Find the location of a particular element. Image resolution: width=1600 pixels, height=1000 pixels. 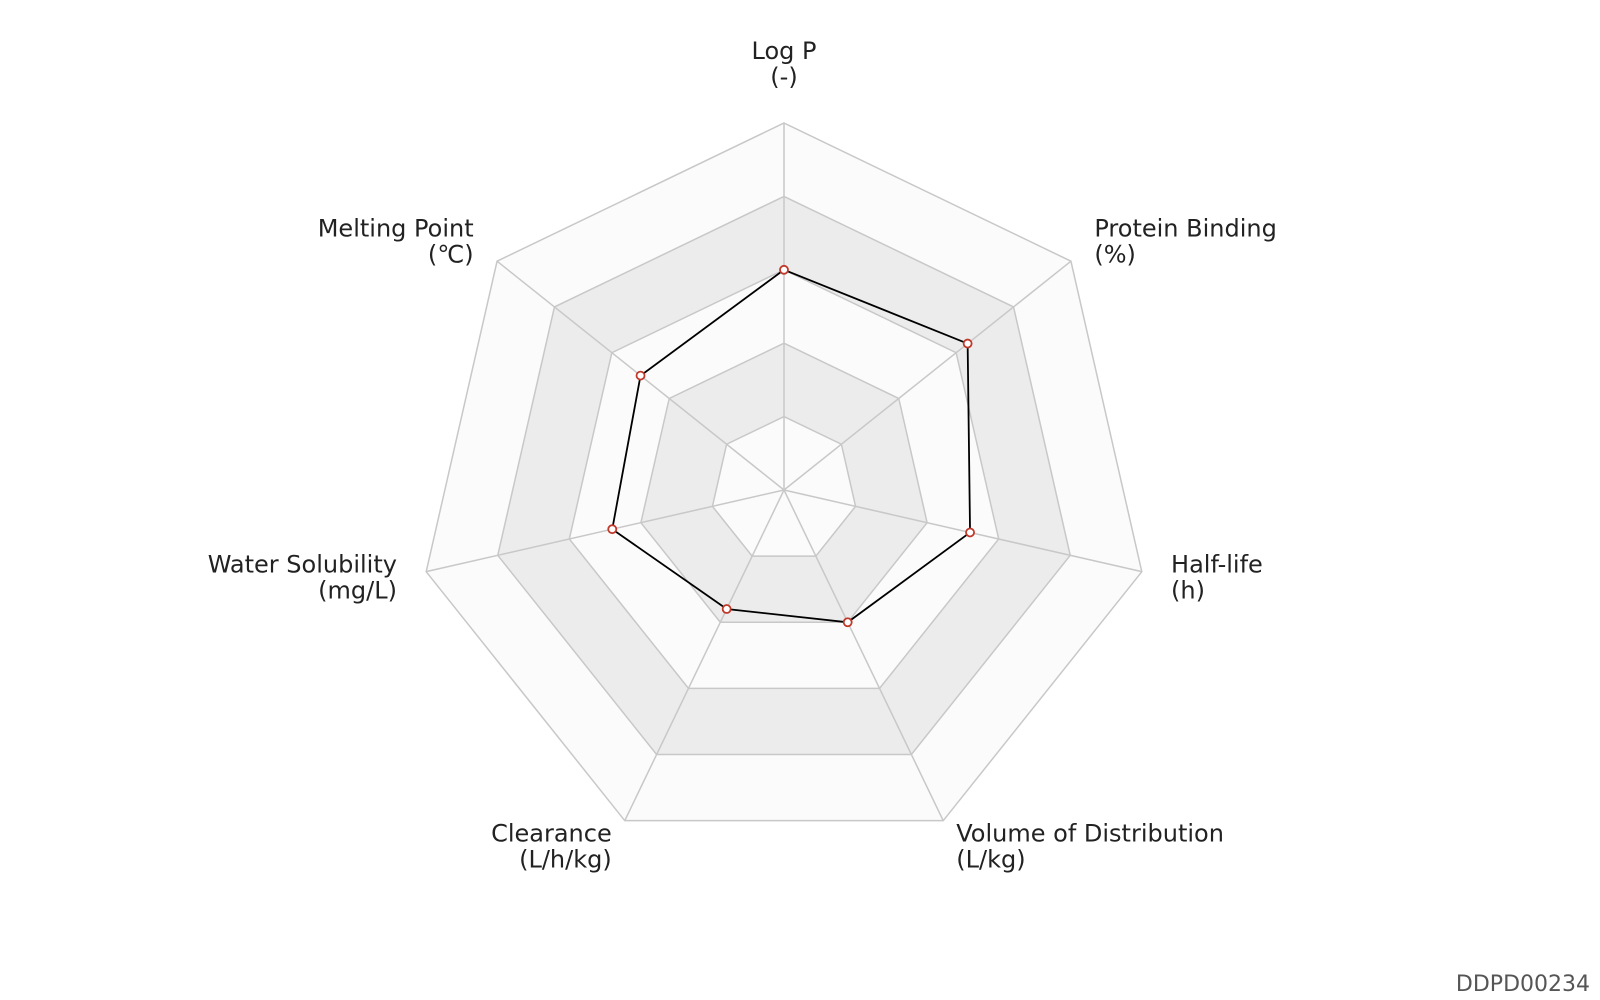

axis-label: Half-life is located at coordinates (1217, 564).